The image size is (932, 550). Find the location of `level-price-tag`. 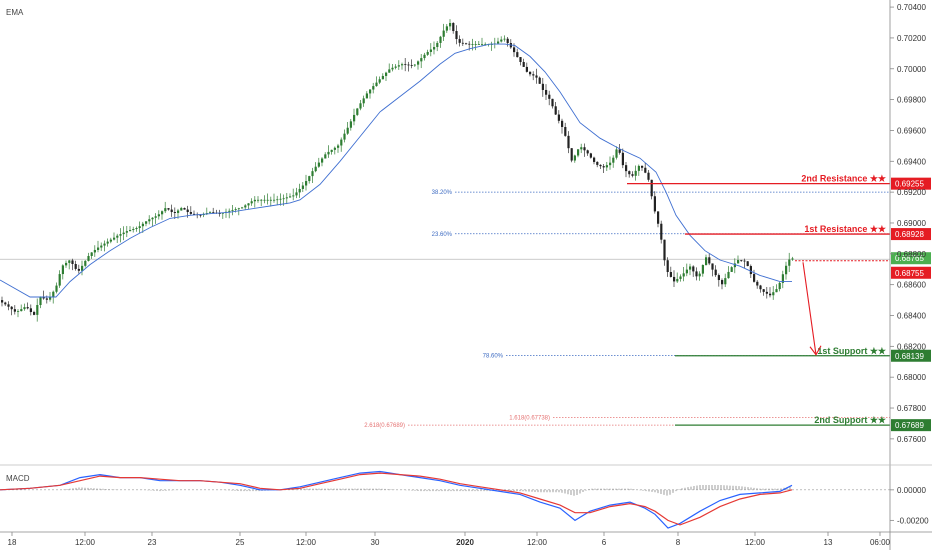

level-price-tag is located at coordinates (911, 355).